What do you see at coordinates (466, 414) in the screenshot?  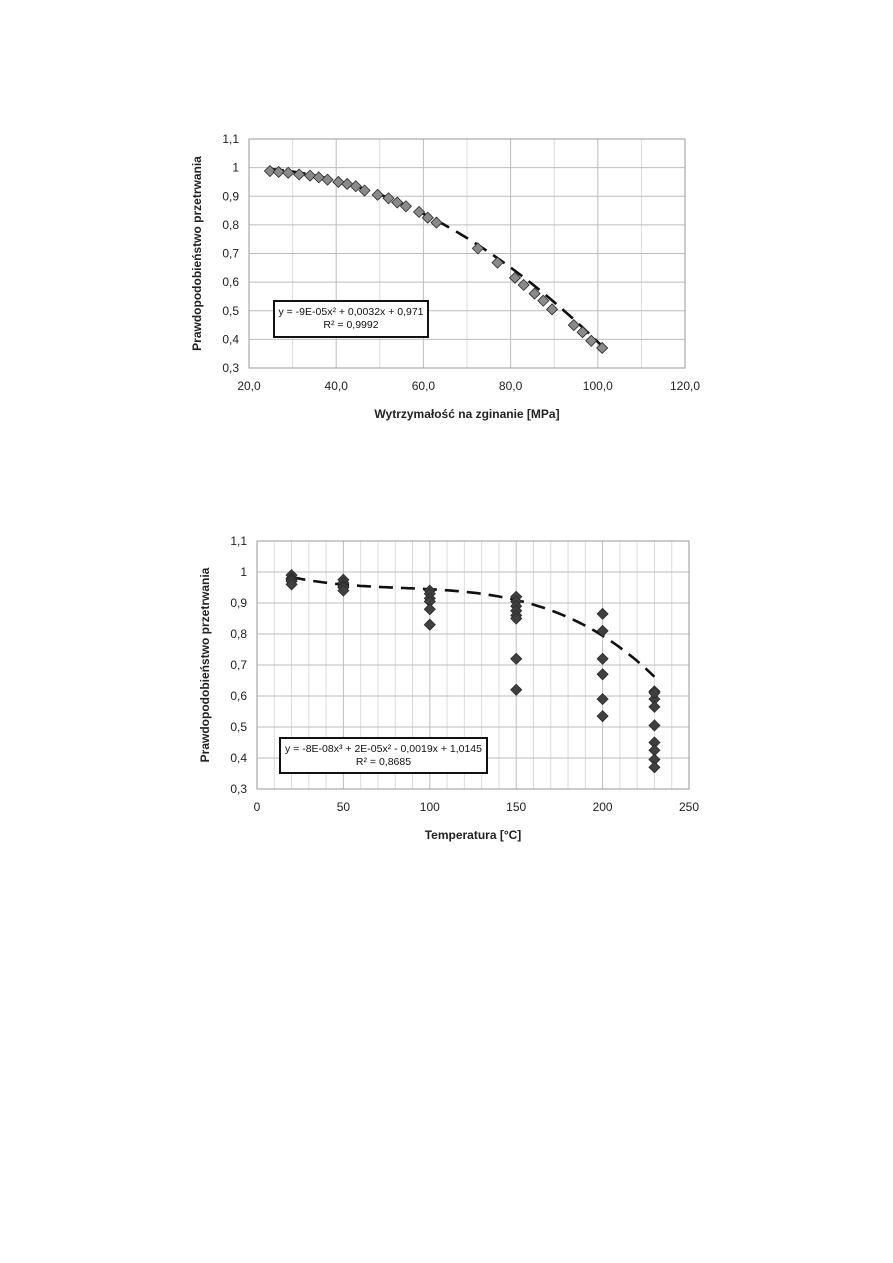 I see `x-axis-label: Wytrzymałość na zginanie [MPa]` at bounding box center [466, 414].